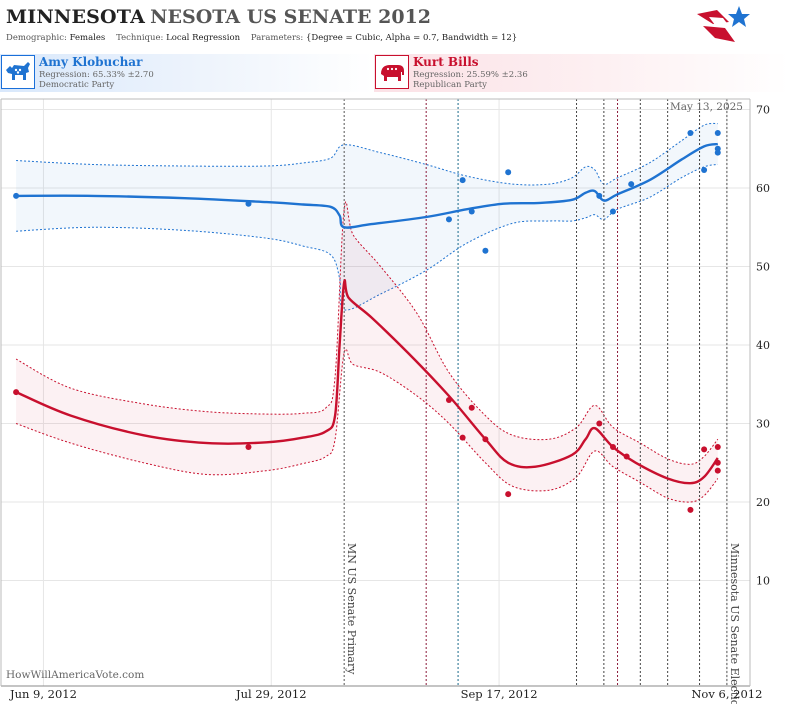 Image resolution: width=789 pixels, height=704 pixels. What do you see at coordinates (77, 85) in the screenshot?
I see `candidate-party: Democratic Party` at bounding box center [77, 85].